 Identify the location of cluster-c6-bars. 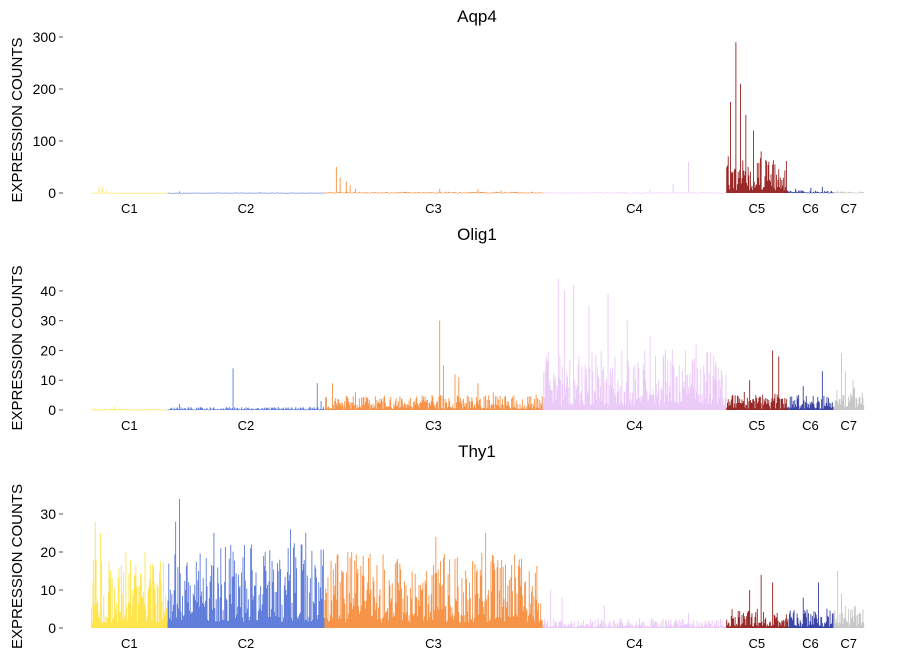
(810, 605).